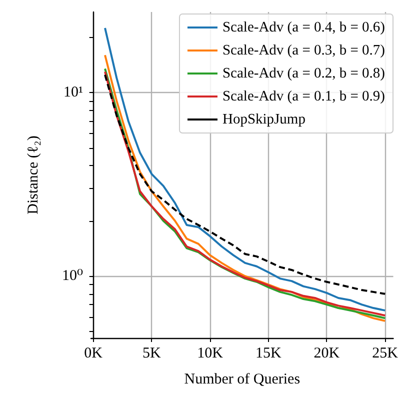 Image resolution: width=409 pixels, height=406 pixels. Describe the element at coordinates (304, 74) in the screenshot. I see `legend-label: Scale-Adv (a = 0.2, b = 0.8)` at that location.